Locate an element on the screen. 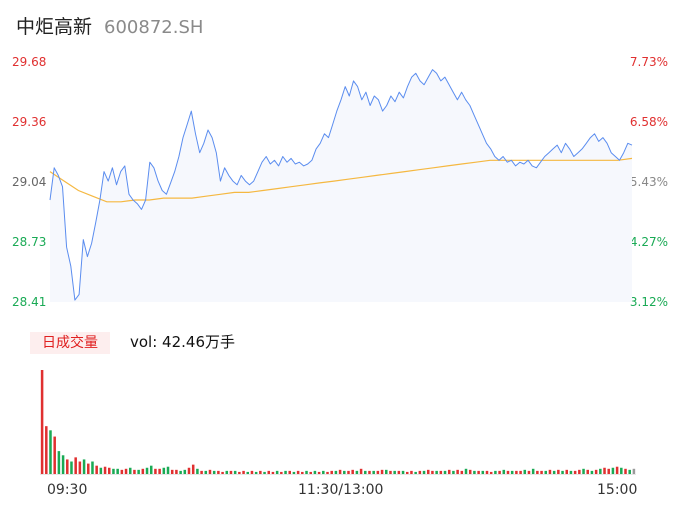 The image size is (686, 524). y-tick-left-1: 29.36 is located at coordinates (29, 122).